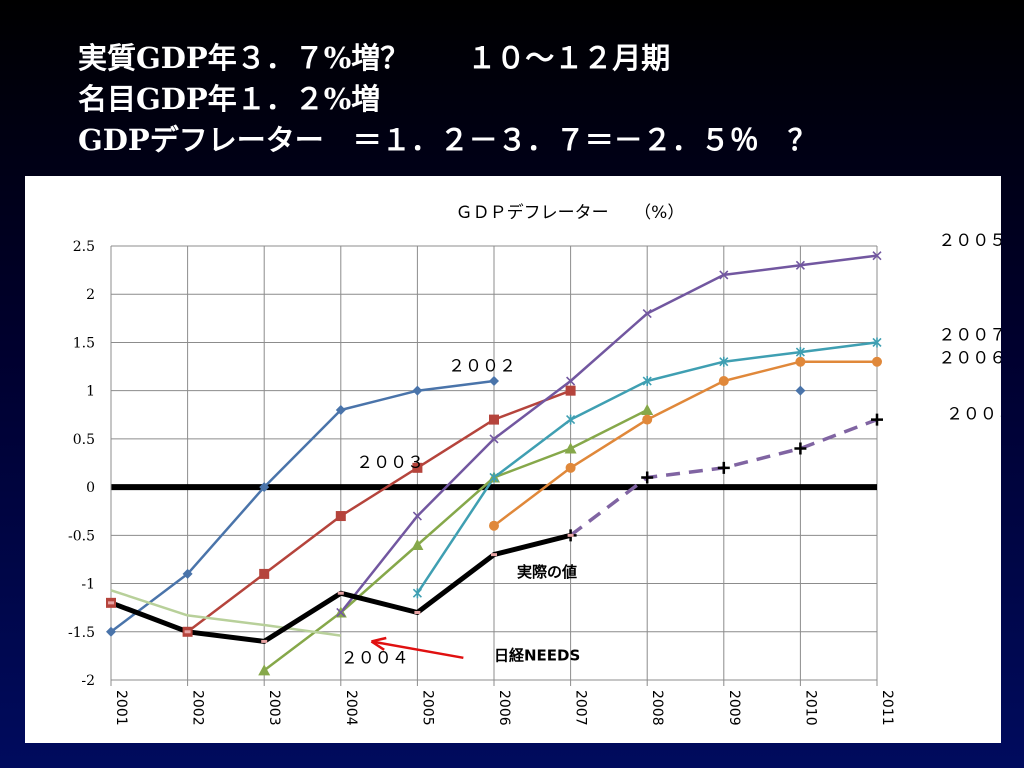  What do you see at coordinates (351, 708) in the screenshot?
I see `x-tick-label: 2004` at bounding box center [351, 708].